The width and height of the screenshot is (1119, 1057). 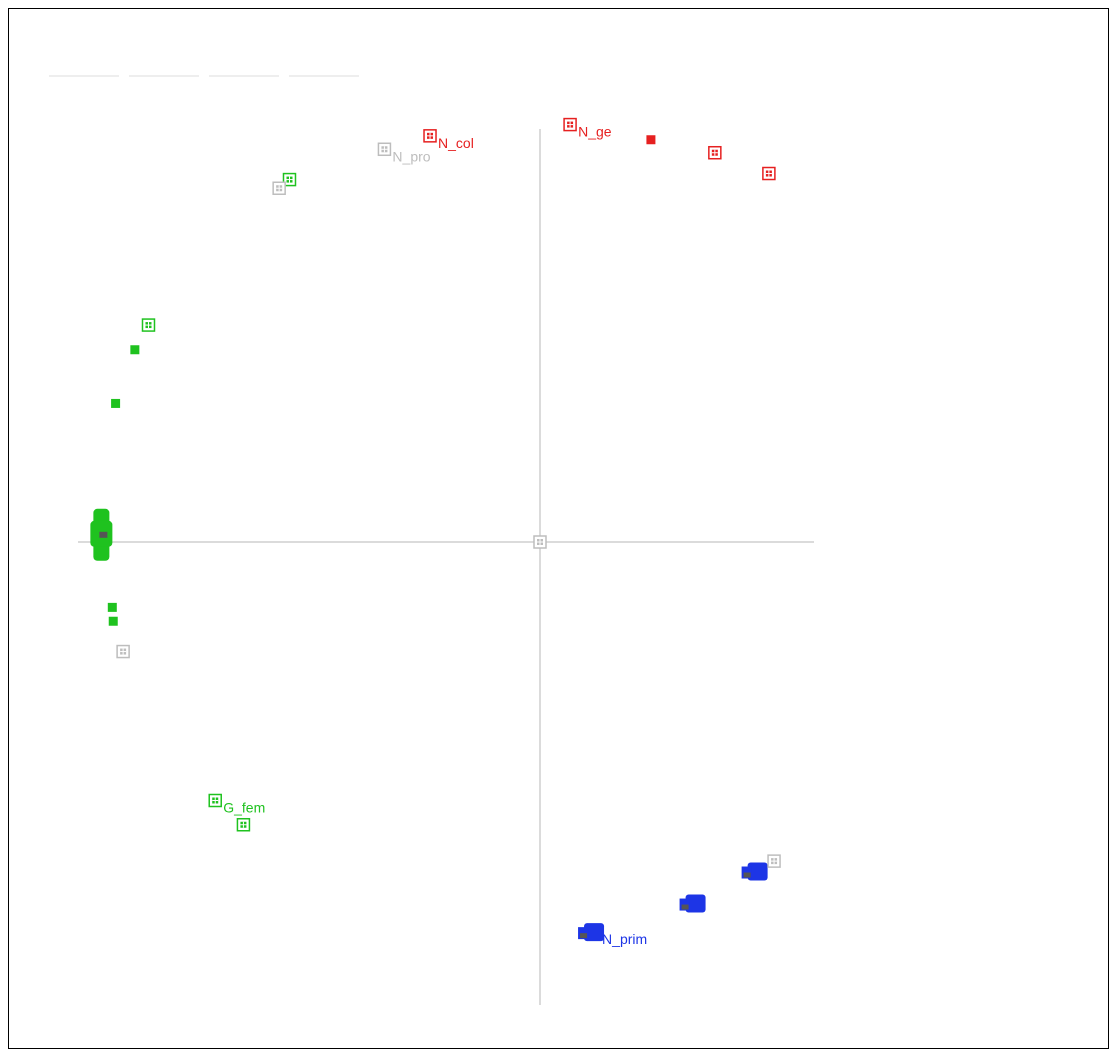 What do you see at coordinates (595, 132) in the screenshot?
I see `point-label-n_ge: N_ge` at bounding box center [595, 132].